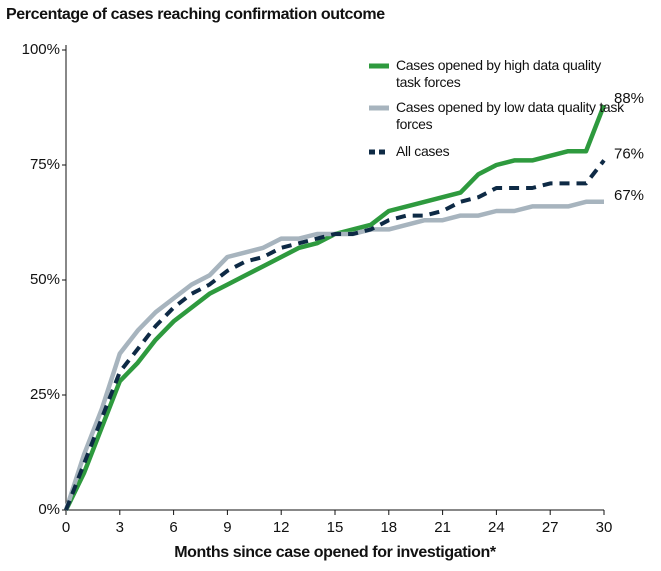 This screenshot has width=661, height=571. What do you see at coordinates (423, 151) in the screenshot?
I see `legend-label: All cases` at bounding box center [423, 151].